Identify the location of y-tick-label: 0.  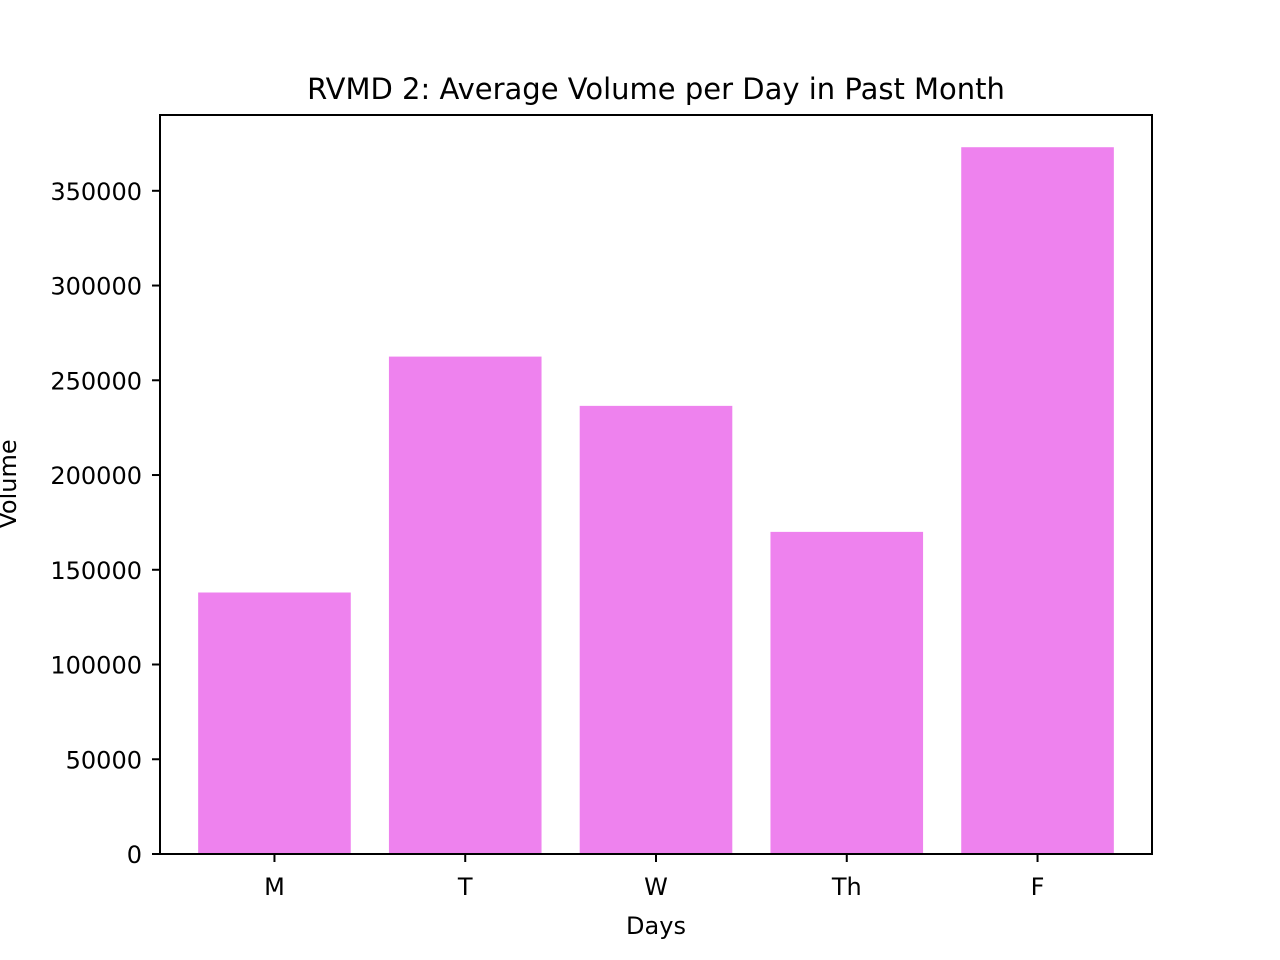
(134, 855).